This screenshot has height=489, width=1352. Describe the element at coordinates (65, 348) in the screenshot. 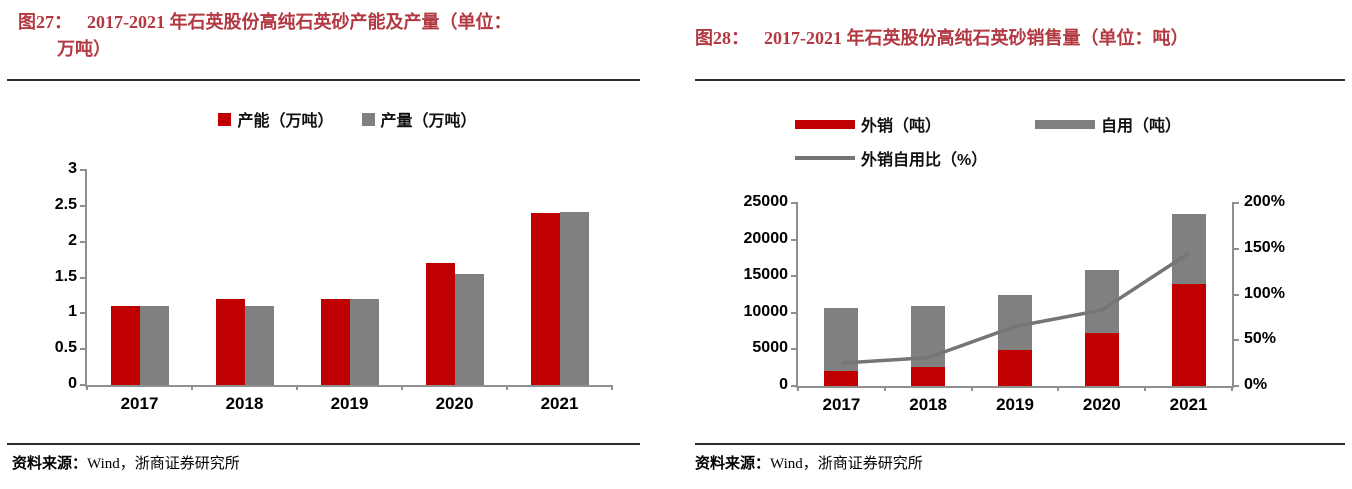

I see `y-axis-tick-label: 0.5` at that location.